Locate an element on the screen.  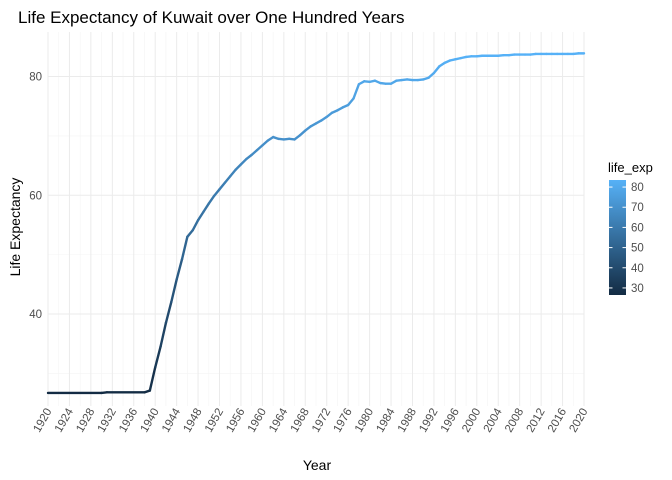
y-tick-label: 60 is located at coordinates (35, 196).